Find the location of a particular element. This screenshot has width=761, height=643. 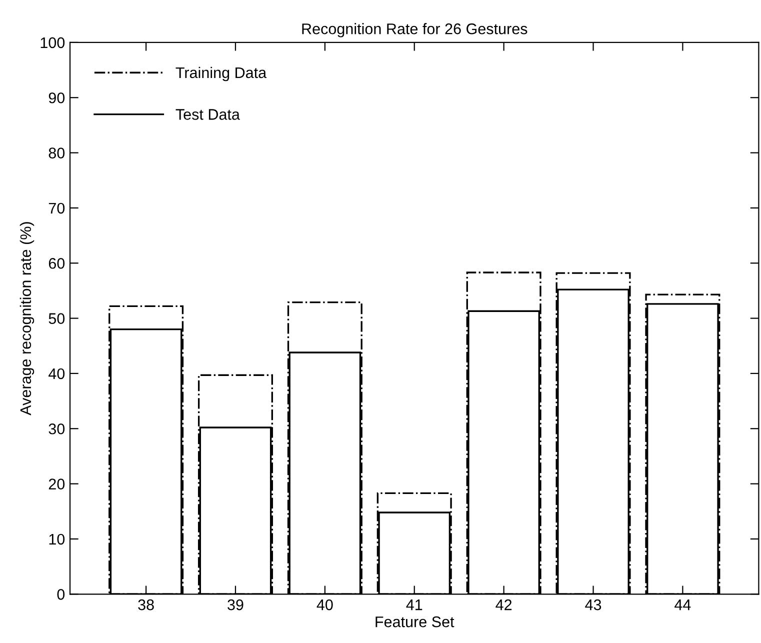

y-tick-label: 60 is located at coordinates (56, 263).